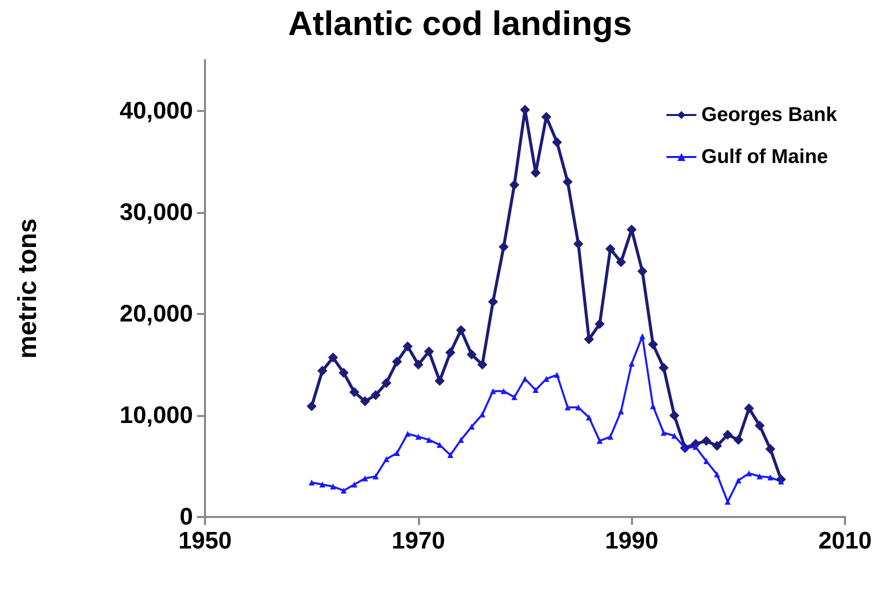 Image resolution: width=892 pixels, height=589 pixels. I want to click on x-tick-label: 1990, so click(631, 541).